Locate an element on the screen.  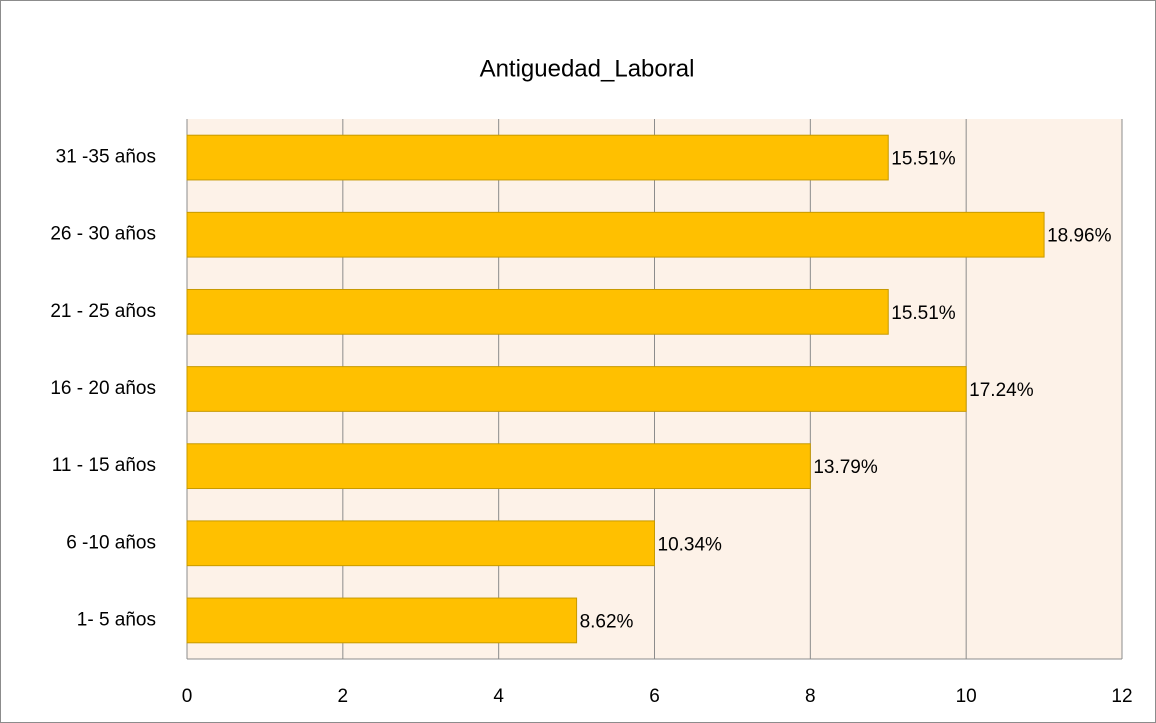
y-tick-label: 31 -35 años is located at coordinates (106, 157).